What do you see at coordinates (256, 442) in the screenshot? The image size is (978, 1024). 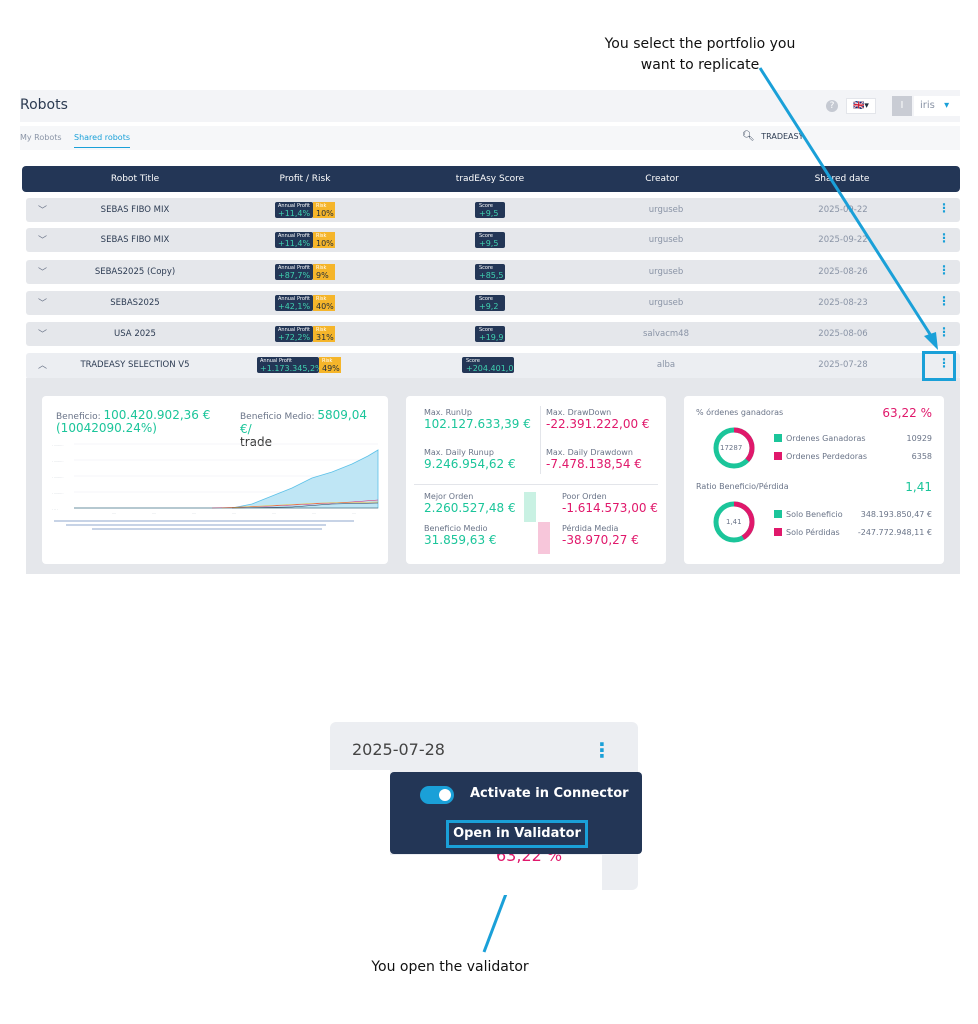 I see `beneficio-medio-unit: trade` at bounding box center [256, 442].